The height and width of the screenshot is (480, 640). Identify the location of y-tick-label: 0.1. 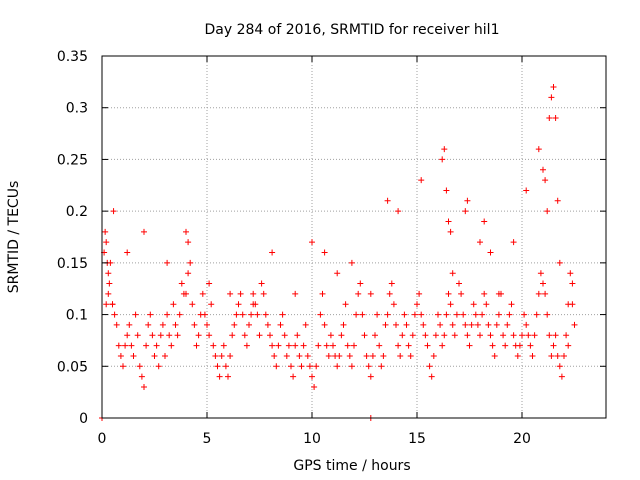
(77, 316).